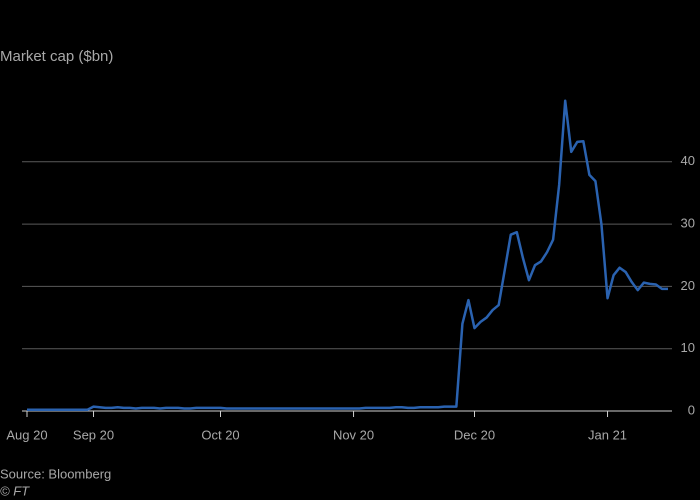 The width and height of the screenshot is (700, 500). Describe the element at coordinates (220, 434) in the screenshot. I see `x-tick-label: Oct 20` at that location.